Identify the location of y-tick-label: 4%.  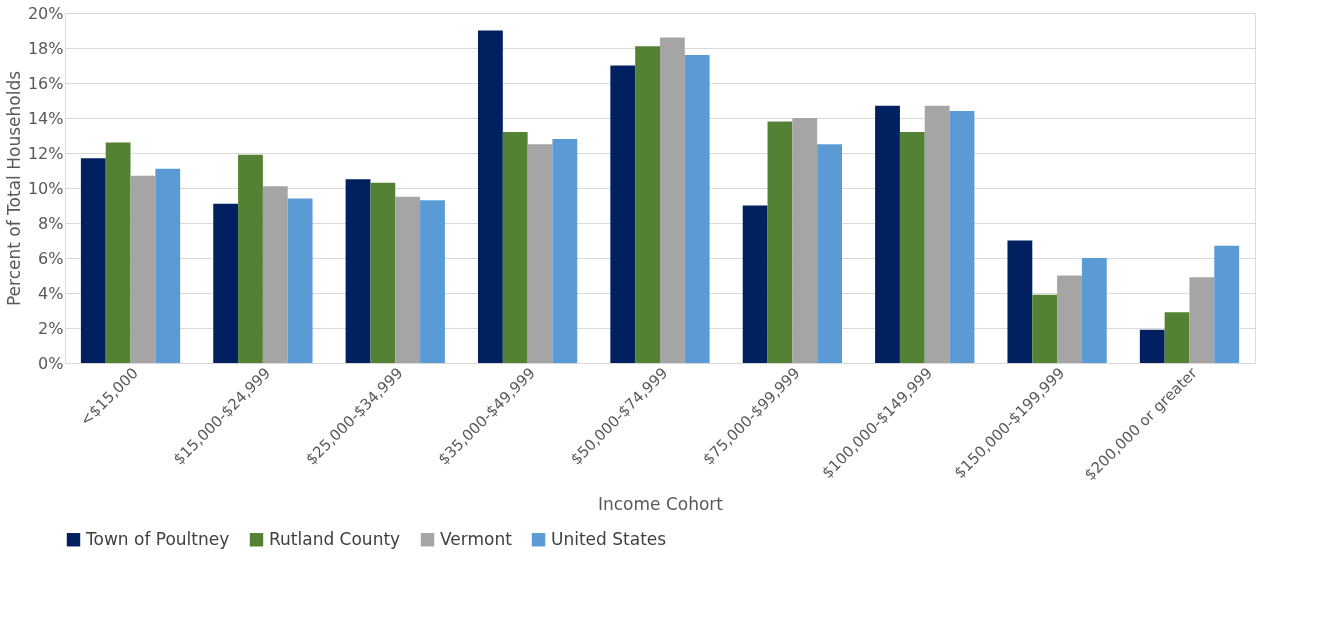
(51, 293).